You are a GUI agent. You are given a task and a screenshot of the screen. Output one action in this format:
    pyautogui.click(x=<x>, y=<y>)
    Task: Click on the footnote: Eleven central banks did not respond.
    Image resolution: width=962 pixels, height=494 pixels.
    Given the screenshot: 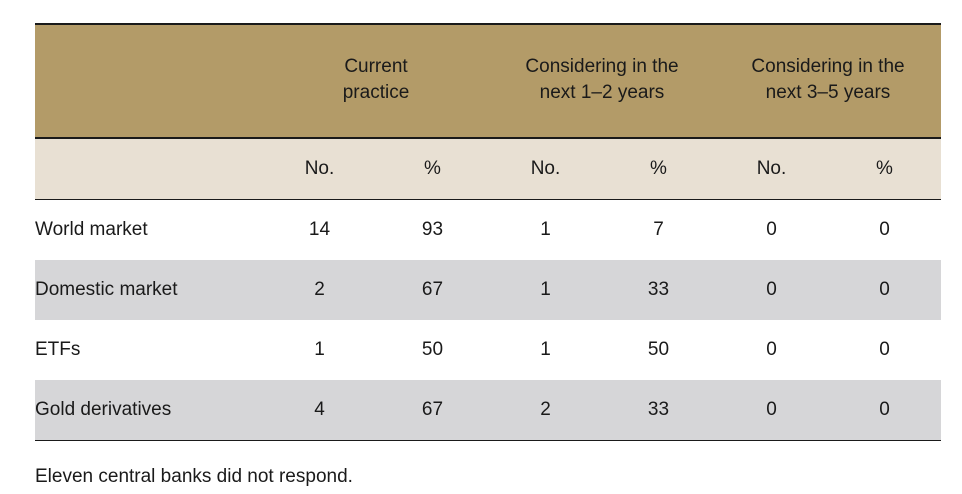 What is the action you would take?
    pyautogui.click(x=194, y=476)
    